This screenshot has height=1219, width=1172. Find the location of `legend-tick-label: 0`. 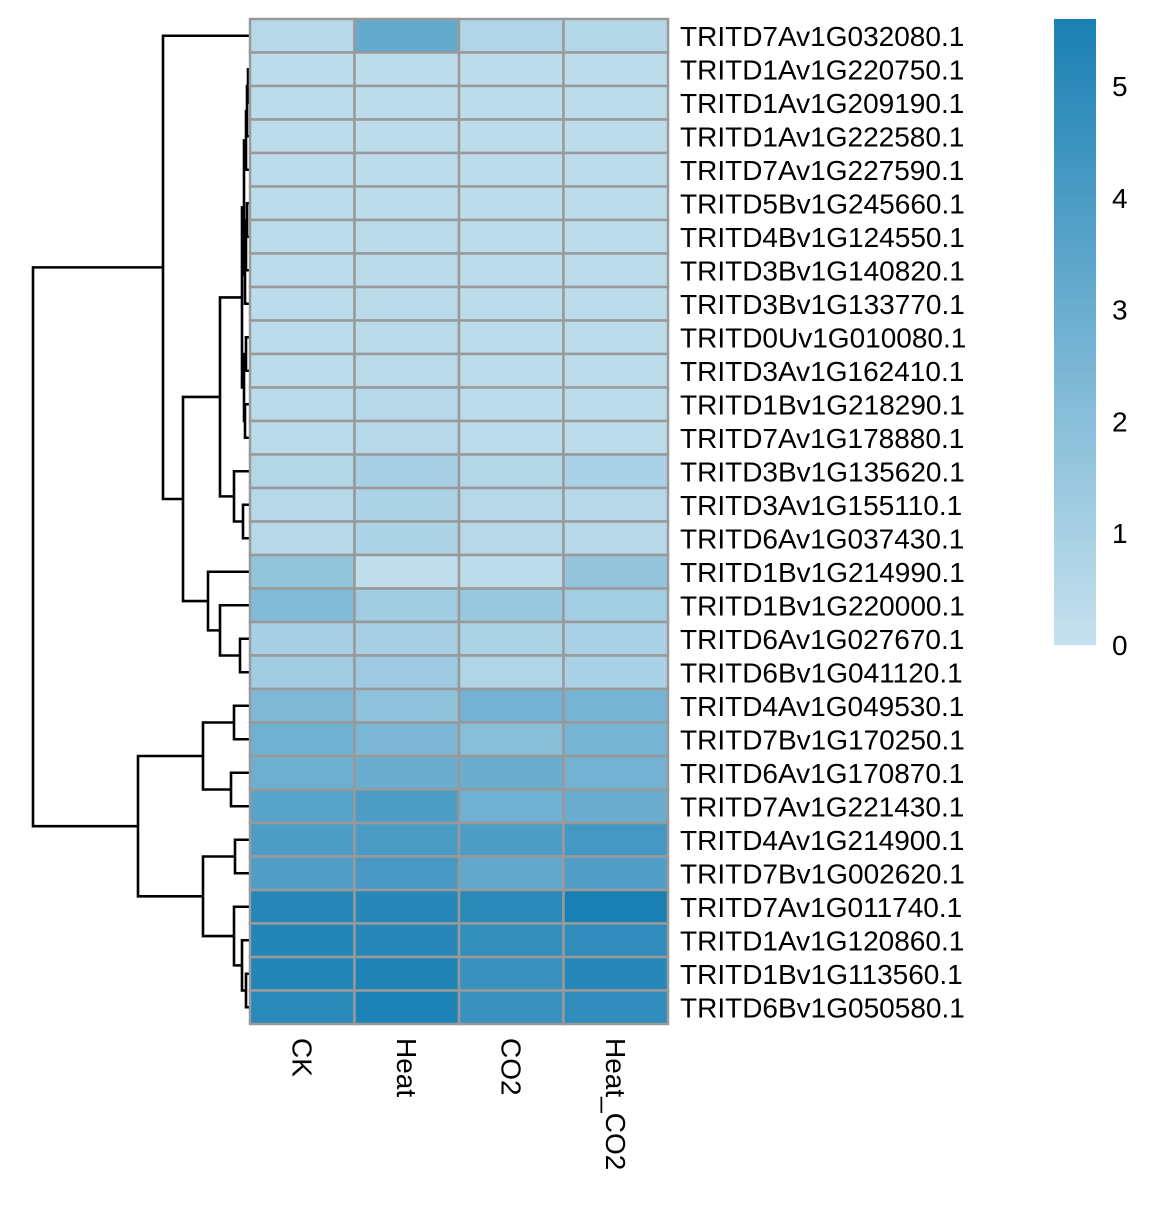

legend-tick-label: 0 is located at coordinates (1120, 645).